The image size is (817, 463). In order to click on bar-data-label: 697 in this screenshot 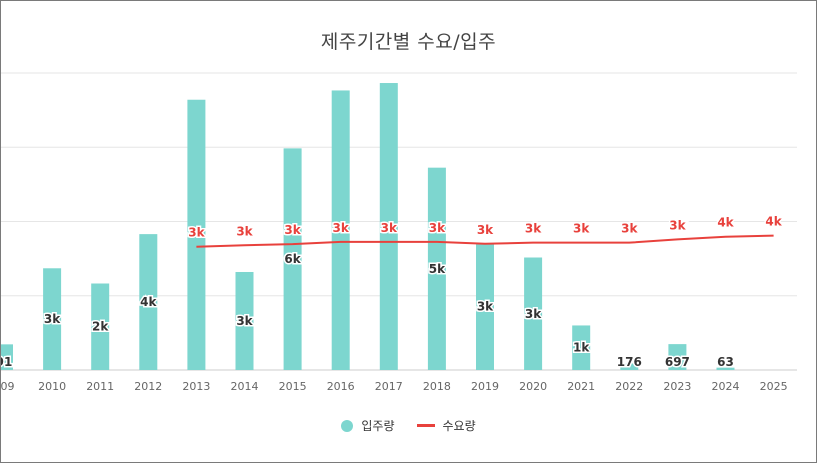, I will do `click(677, 362)`.